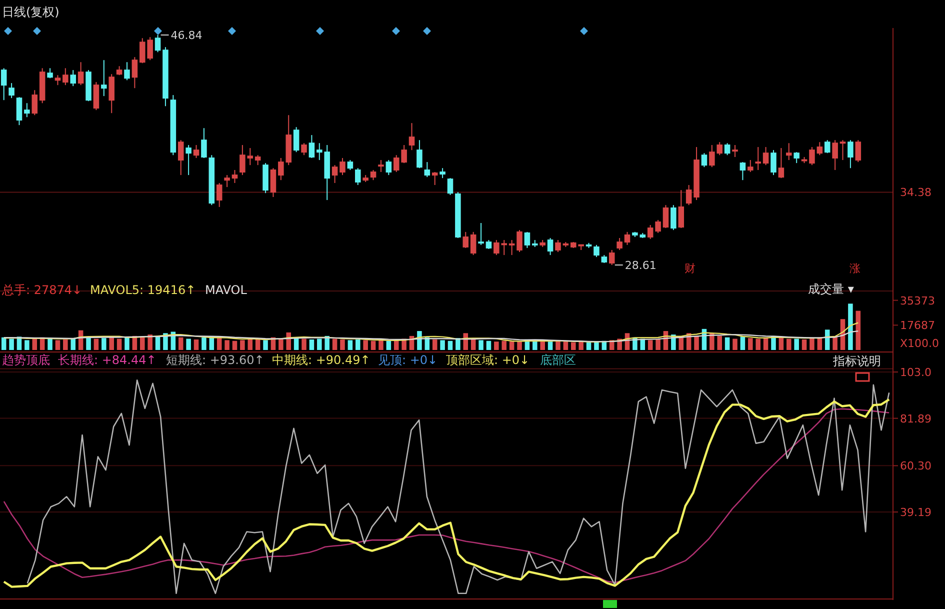  Describe the element at coordinates (916, 193) in the screenshot. I see `ref-line-label: 34.38` at that location.